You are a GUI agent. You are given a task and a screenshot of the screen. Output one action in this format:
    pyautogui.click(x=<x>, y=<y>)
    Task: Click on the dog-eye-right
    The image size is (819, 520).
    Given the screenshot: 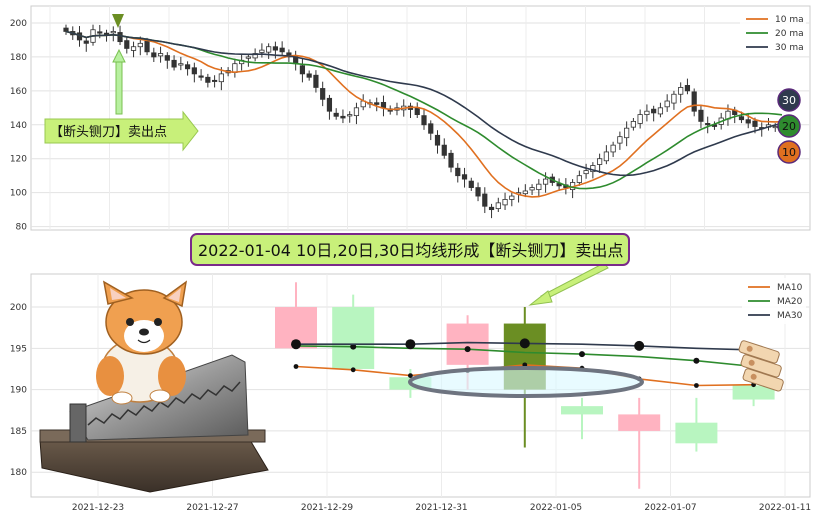 What is the action you would take?
    pyautogui.click(x=158, y=322)
    